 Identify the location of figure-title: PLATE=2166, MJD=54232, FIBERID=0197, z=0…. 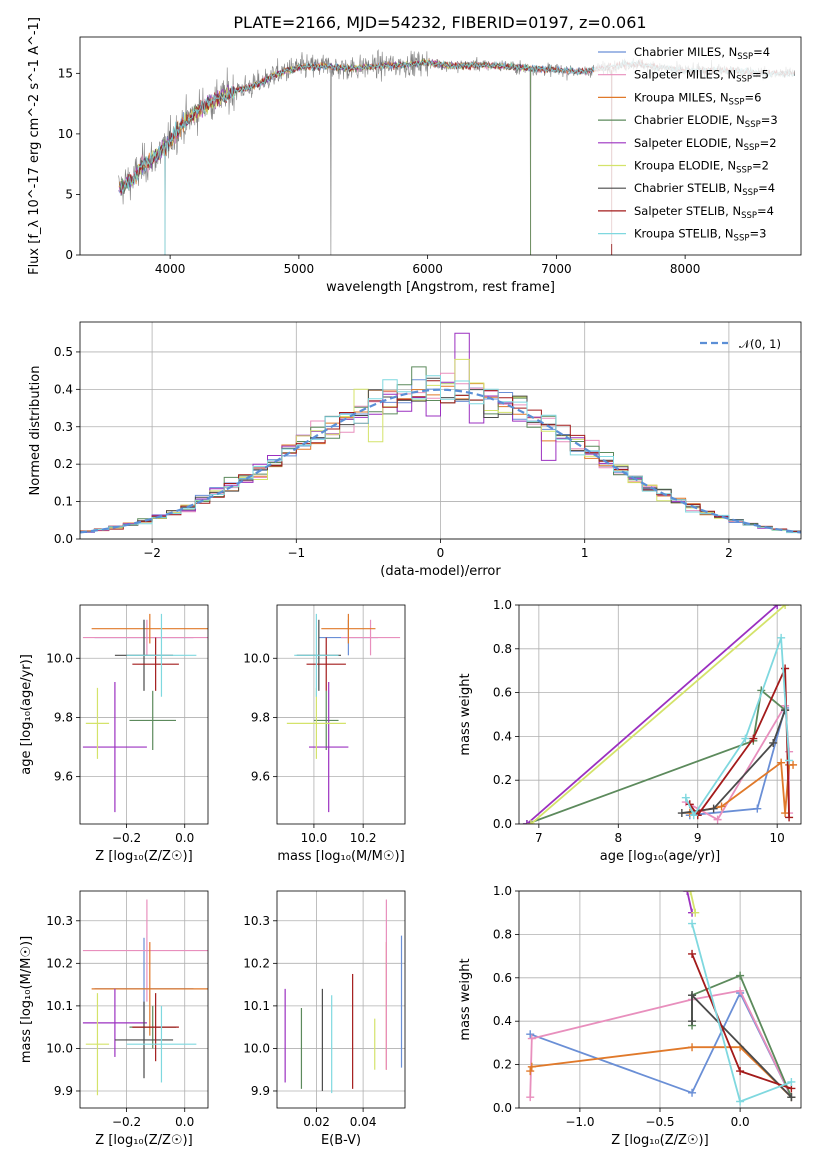
(439, 22).